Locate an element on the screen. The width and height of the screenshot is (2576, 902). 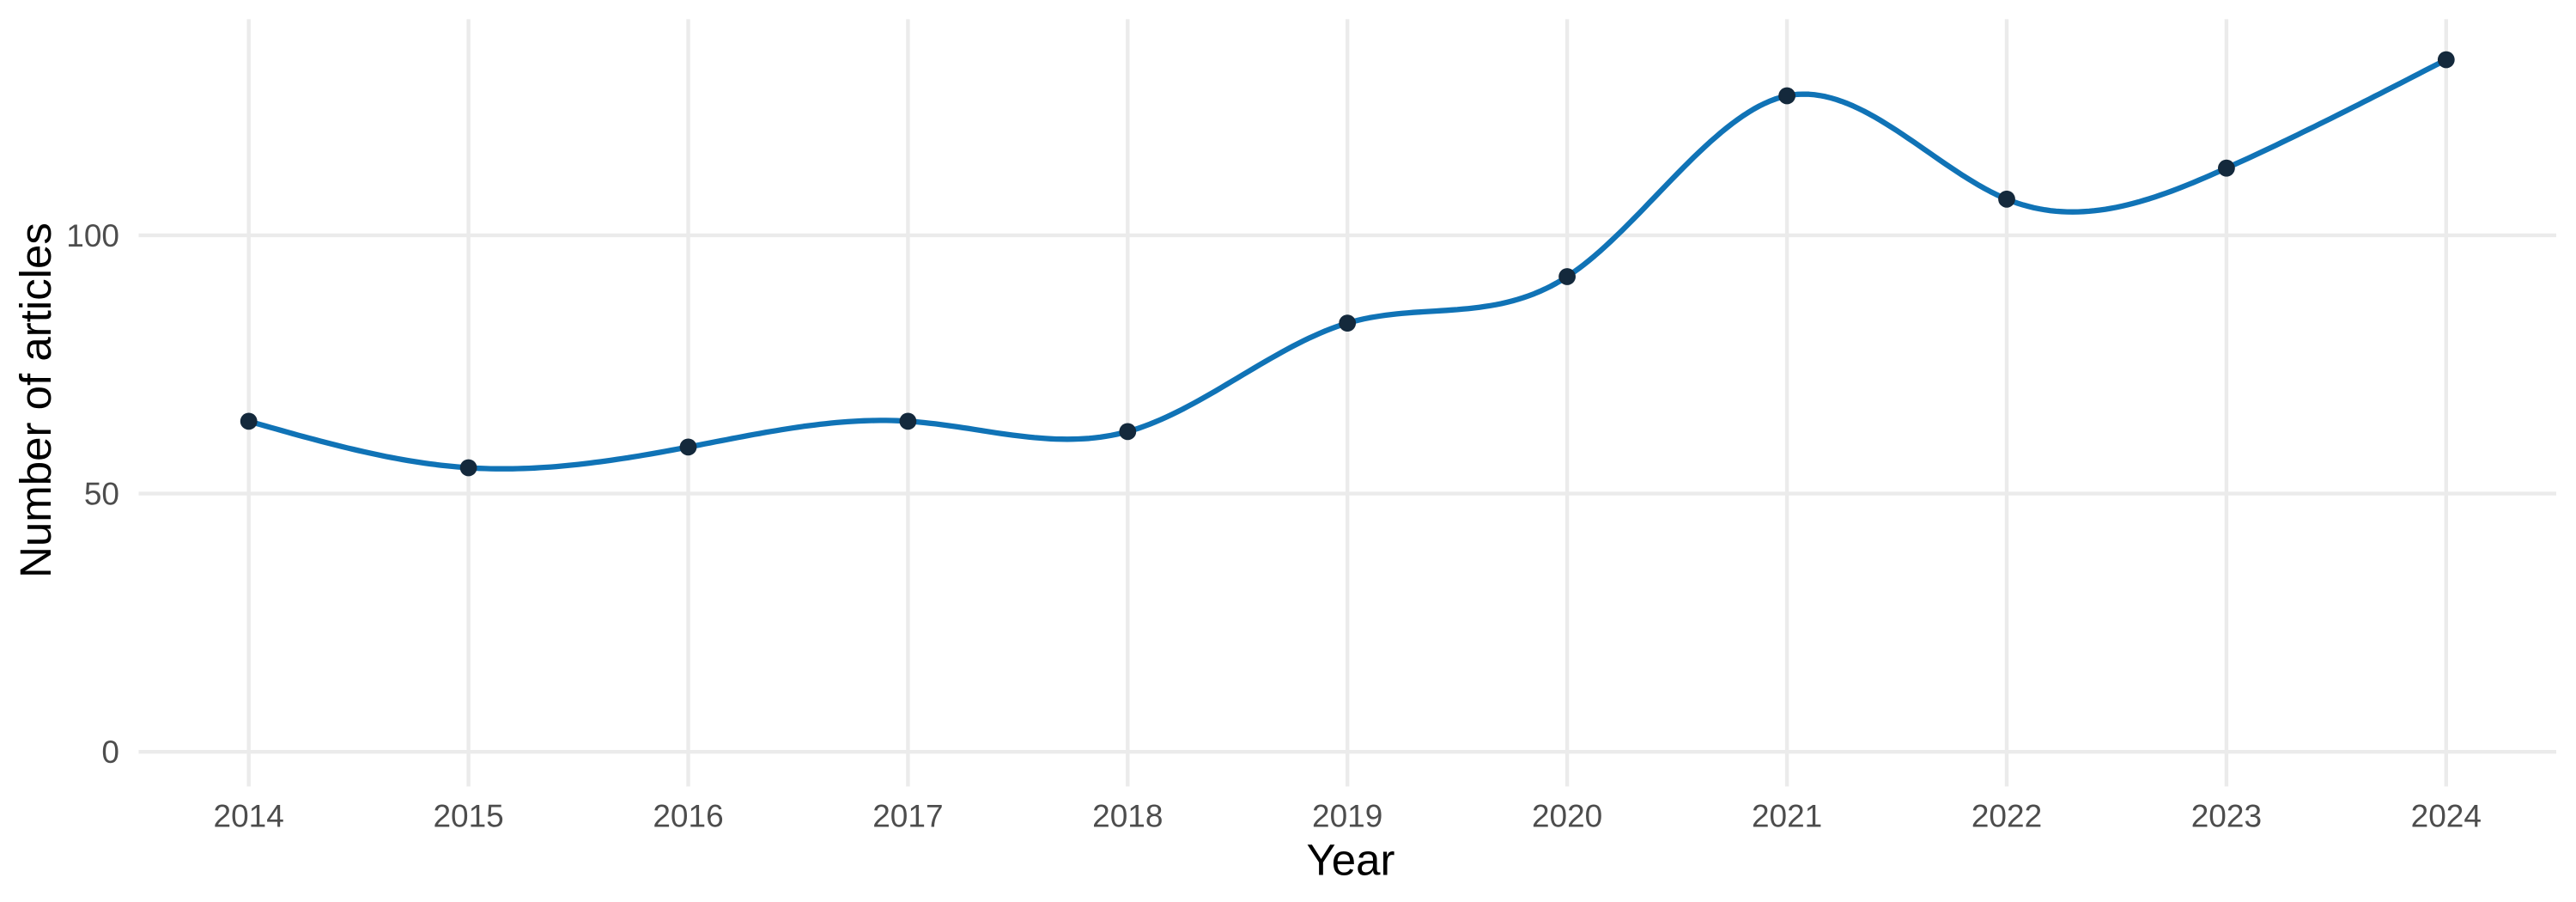
svg-text: 2018 is located at coordinates (1127, 816).